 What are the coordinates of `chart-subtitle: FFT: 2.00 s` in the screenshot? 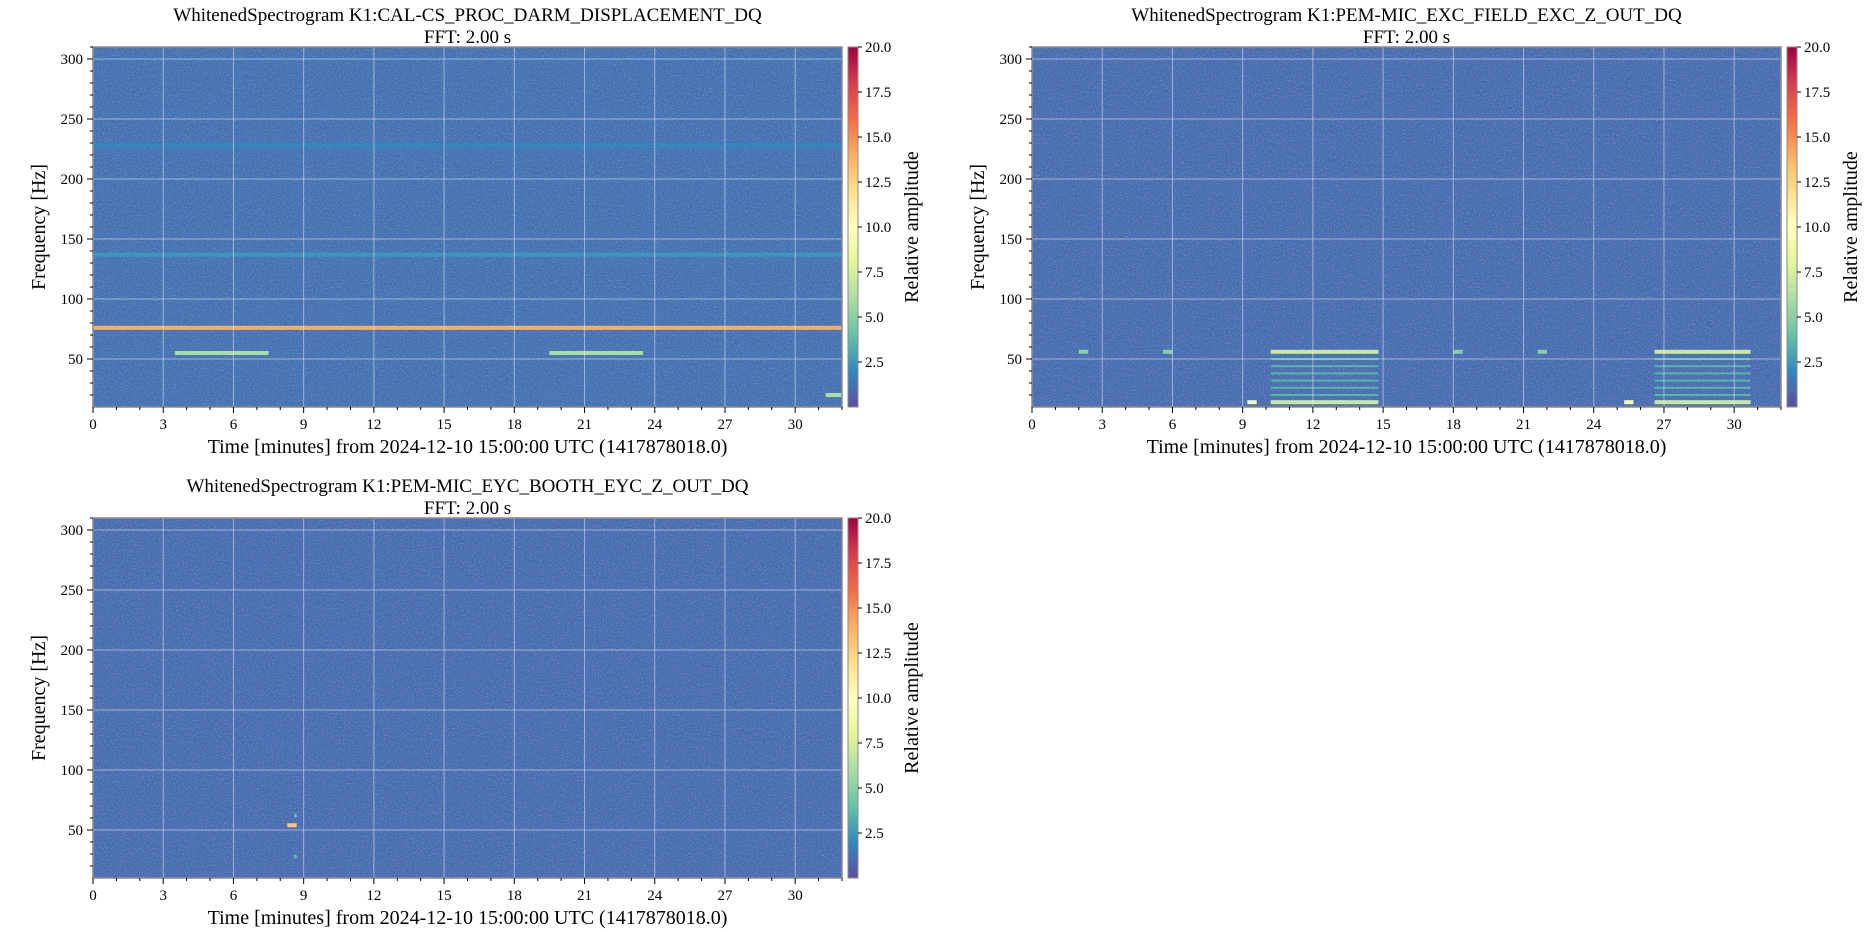 It's located at (467, 508).